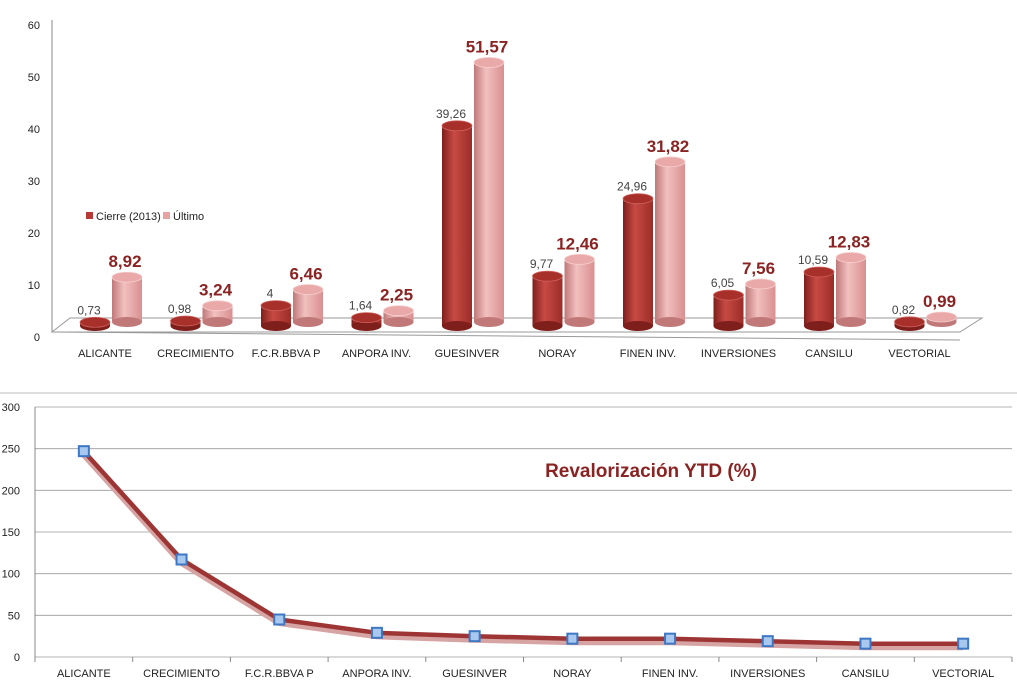 The height and width of the screenshot is (685, 1017). I want to click on y-tick-label: 200, so click(11, 491).